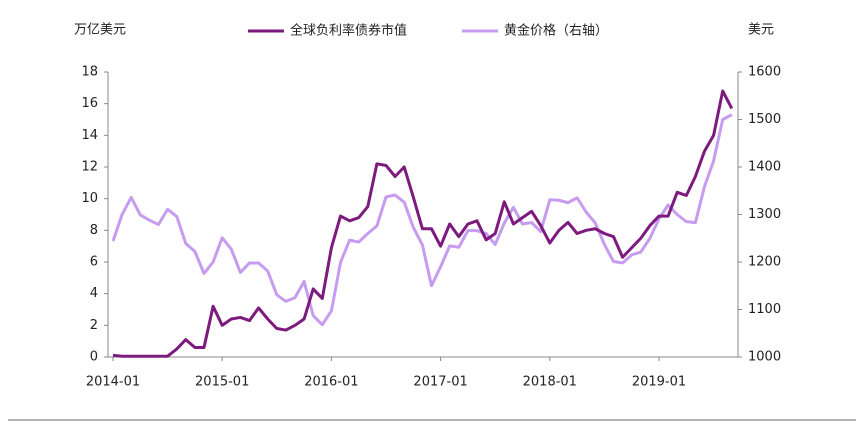  Describe the element at coordinates (94, 262) in the screenshot. I see `y-tick-label: 6` at that location.